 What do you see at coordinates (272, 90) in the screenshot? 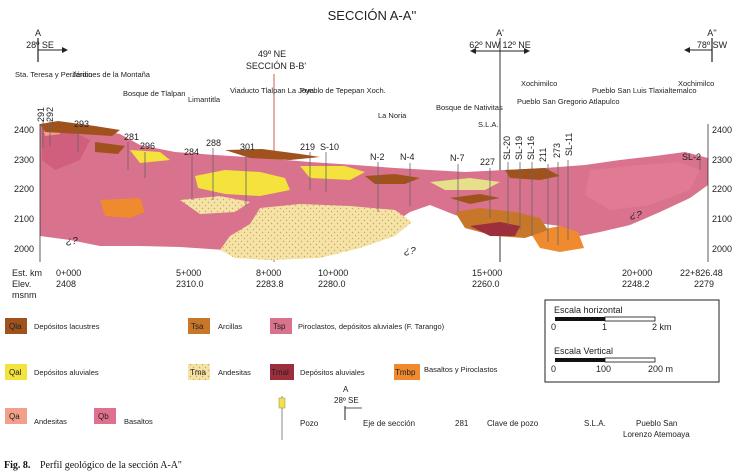
I see `place-name: Viaducto Tlalpan La Joya` at bounding box center [272, 90].